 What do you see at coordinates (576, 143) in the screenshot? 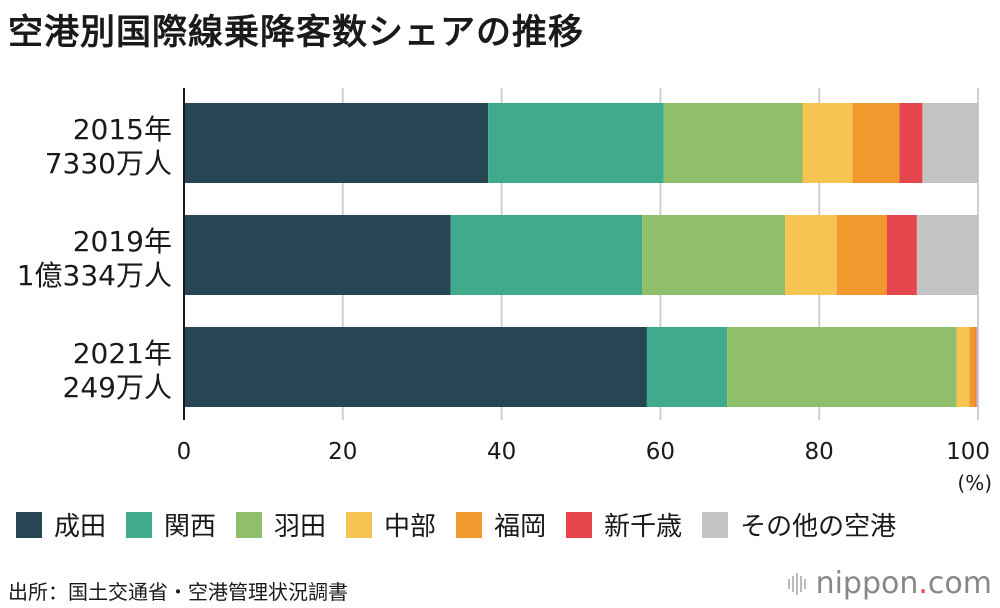
I see `bar-2015年-関西` at bounding box center [576, 143].